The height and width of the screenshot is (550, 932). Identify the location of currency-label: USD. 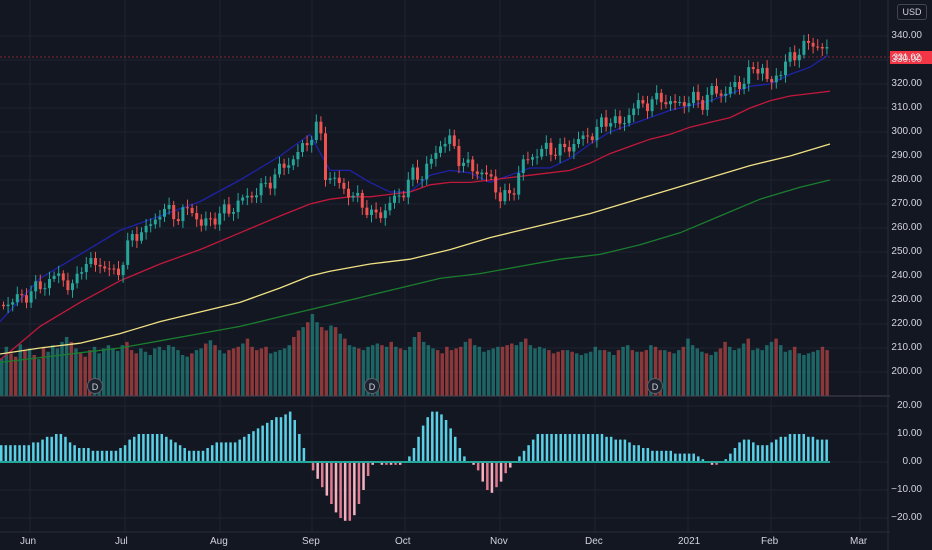
(912, 12).